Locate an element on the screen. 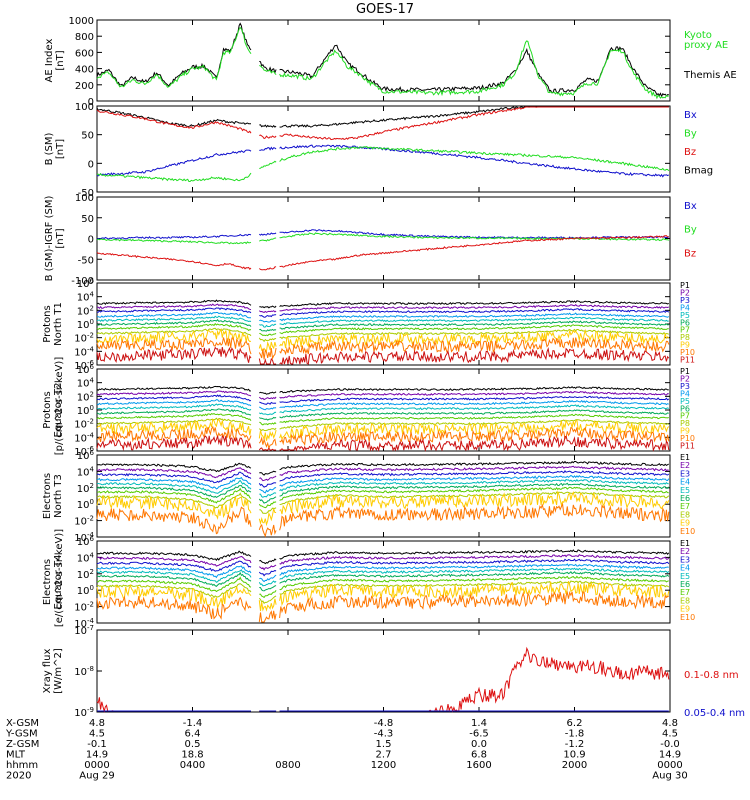 Image resolution: width=750 pixels, height=800 pixels. ephemeris-value: -4.3 is located at coordinates (384, 734).